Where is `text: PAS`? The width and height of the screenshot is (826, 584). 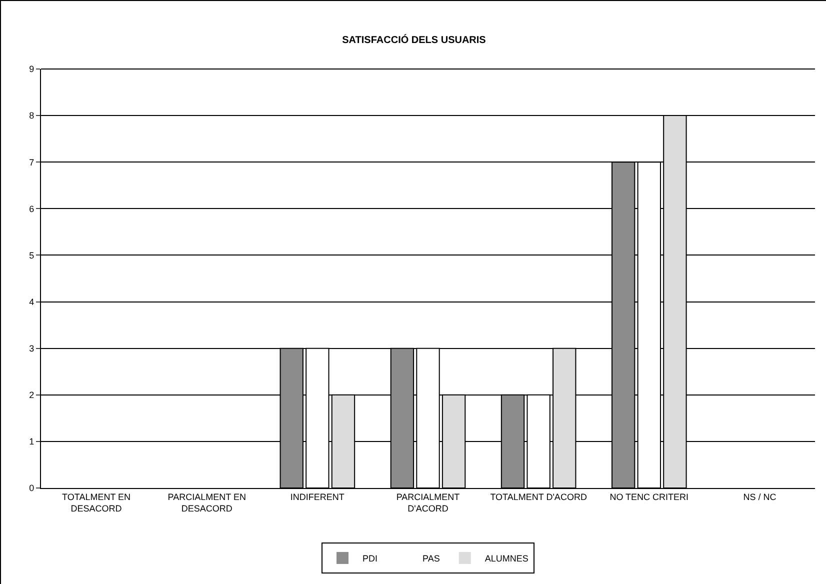
text: PAS is located at coordinates (431, 558).